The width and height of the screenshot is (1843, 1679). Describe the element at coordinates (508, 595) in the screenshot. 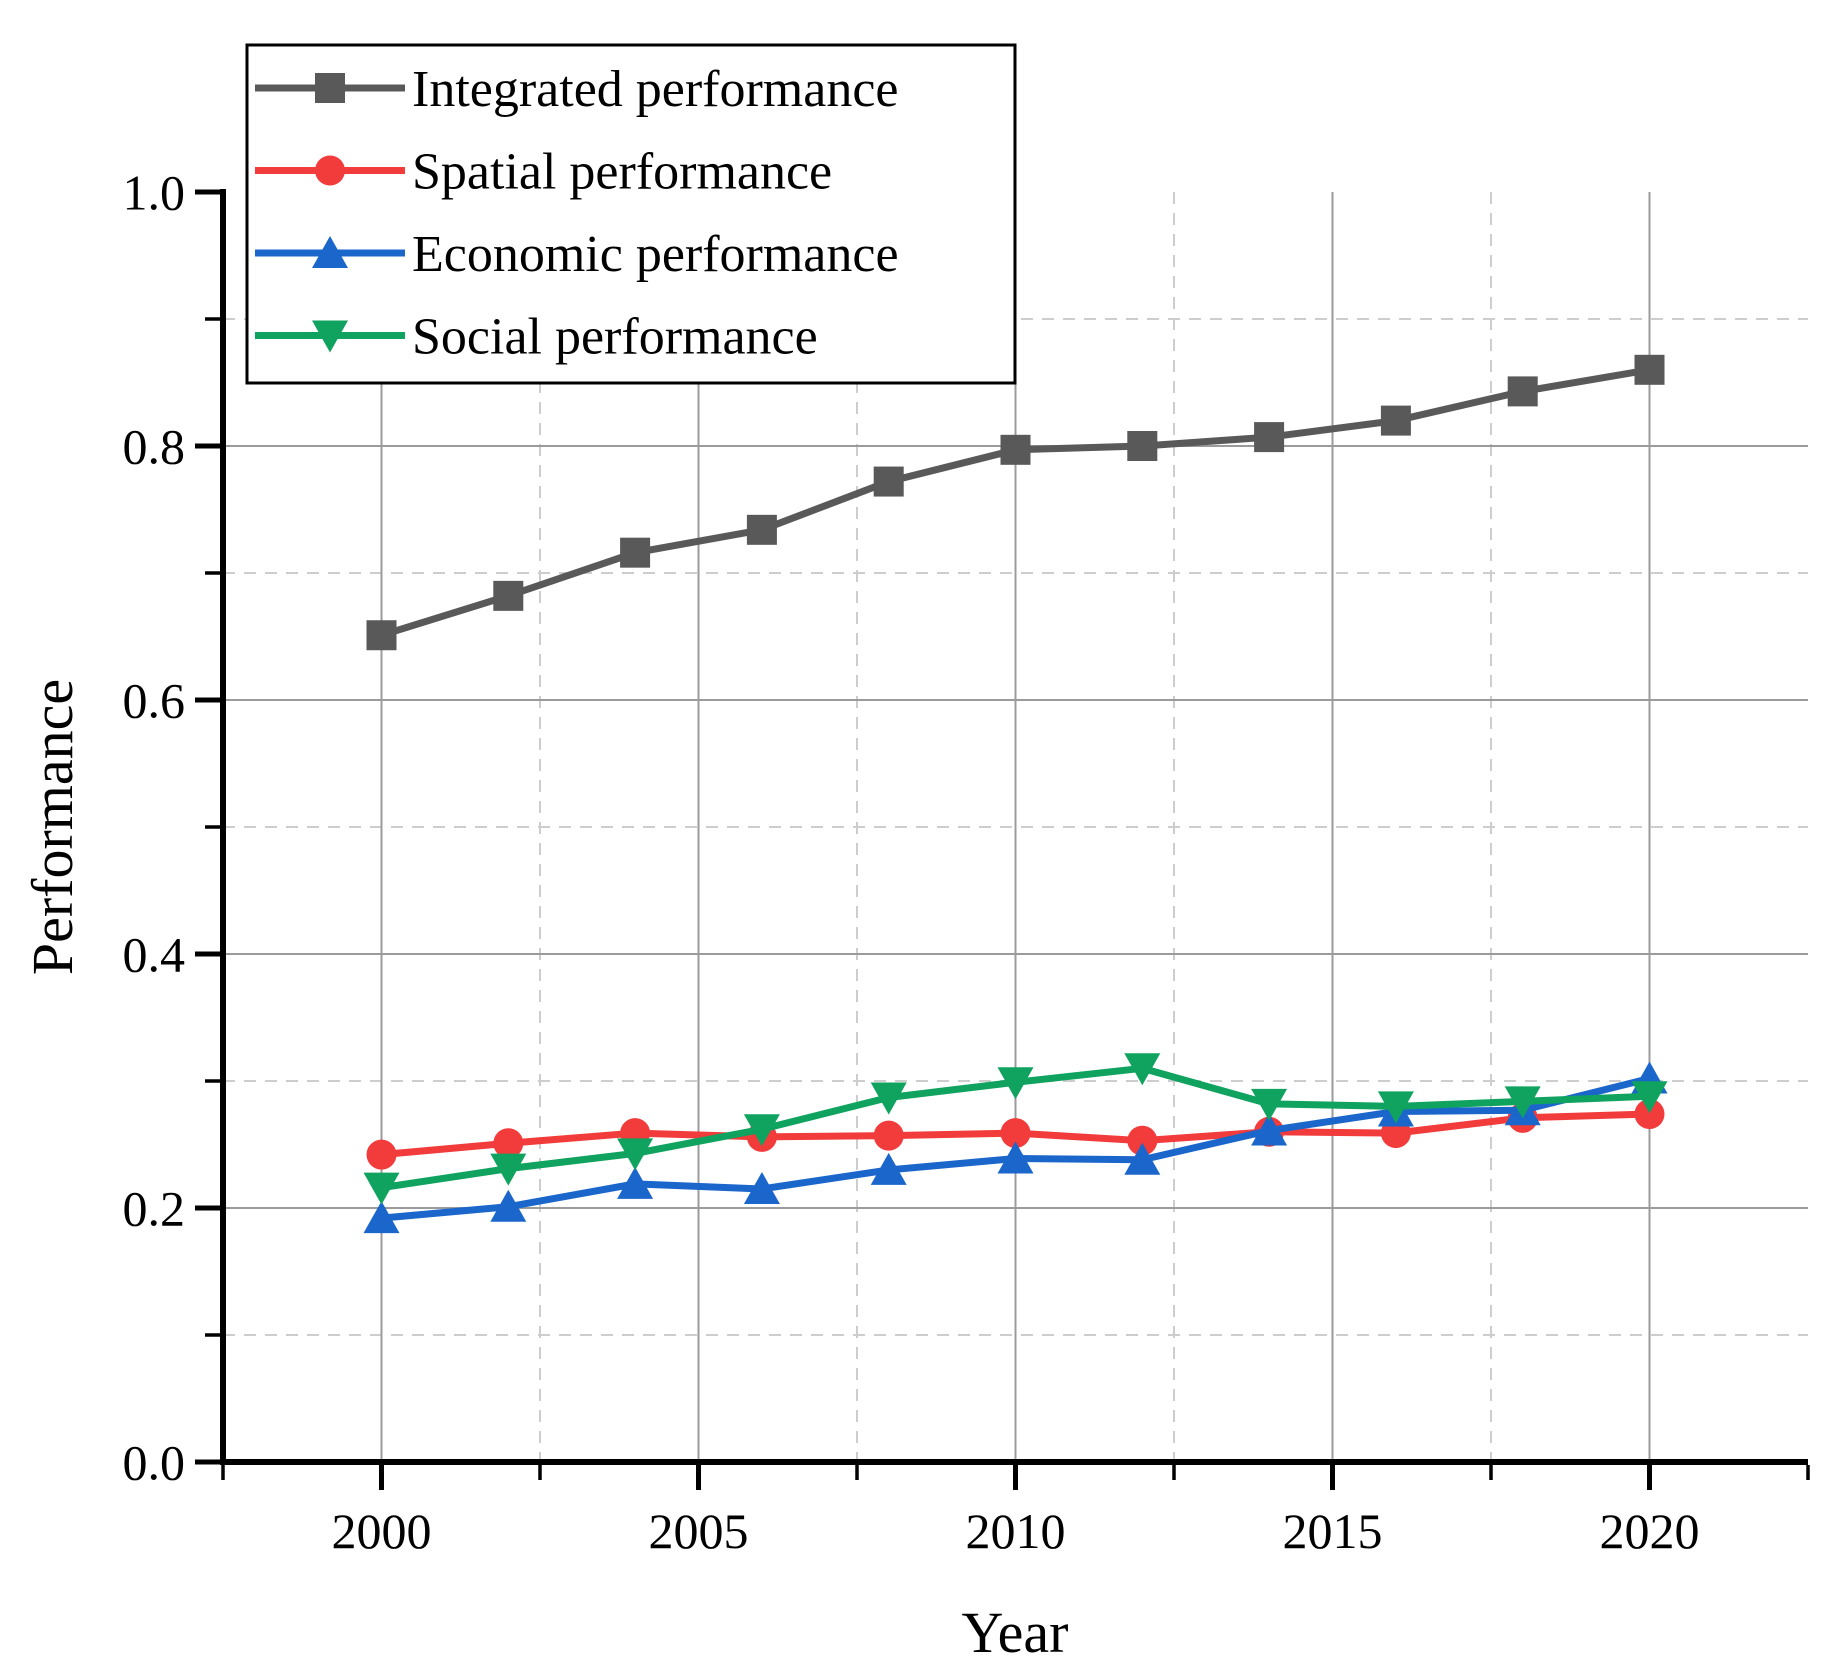

I see `marker-integrated-performance-2002` at that location.